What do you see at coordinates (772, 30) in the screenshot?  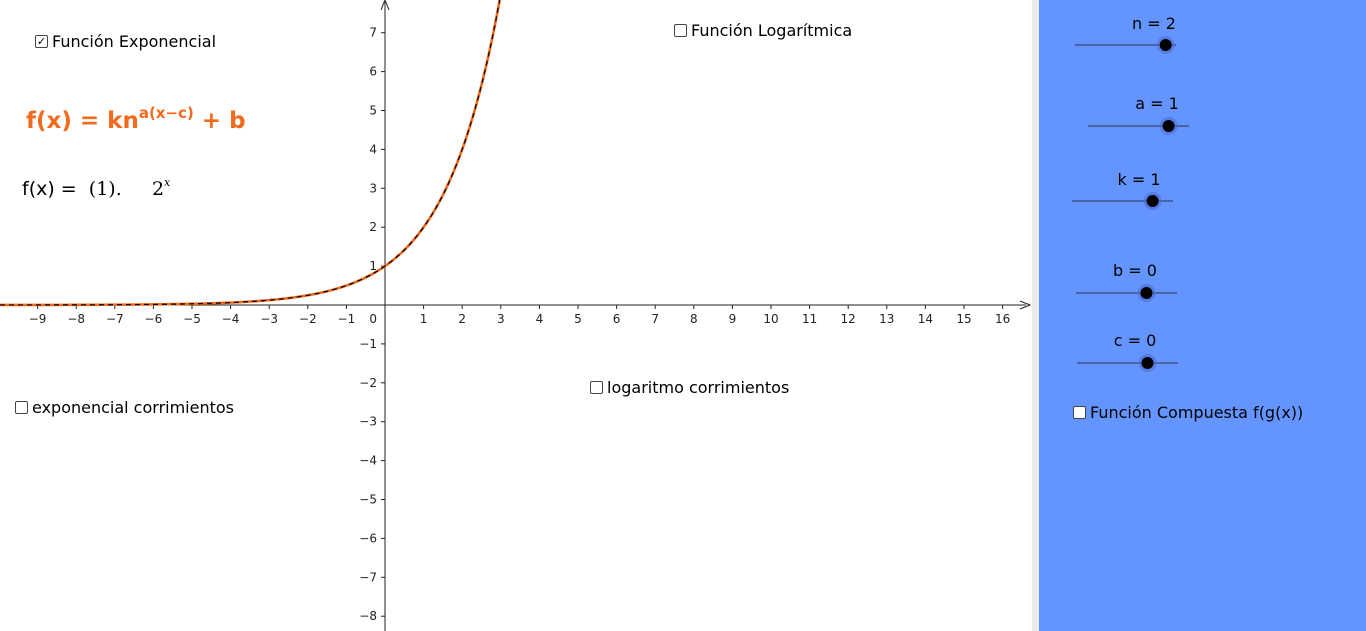 I see `checkbox-logaritmica-label: Función Logarítmica` at bounding box center [772, 30].